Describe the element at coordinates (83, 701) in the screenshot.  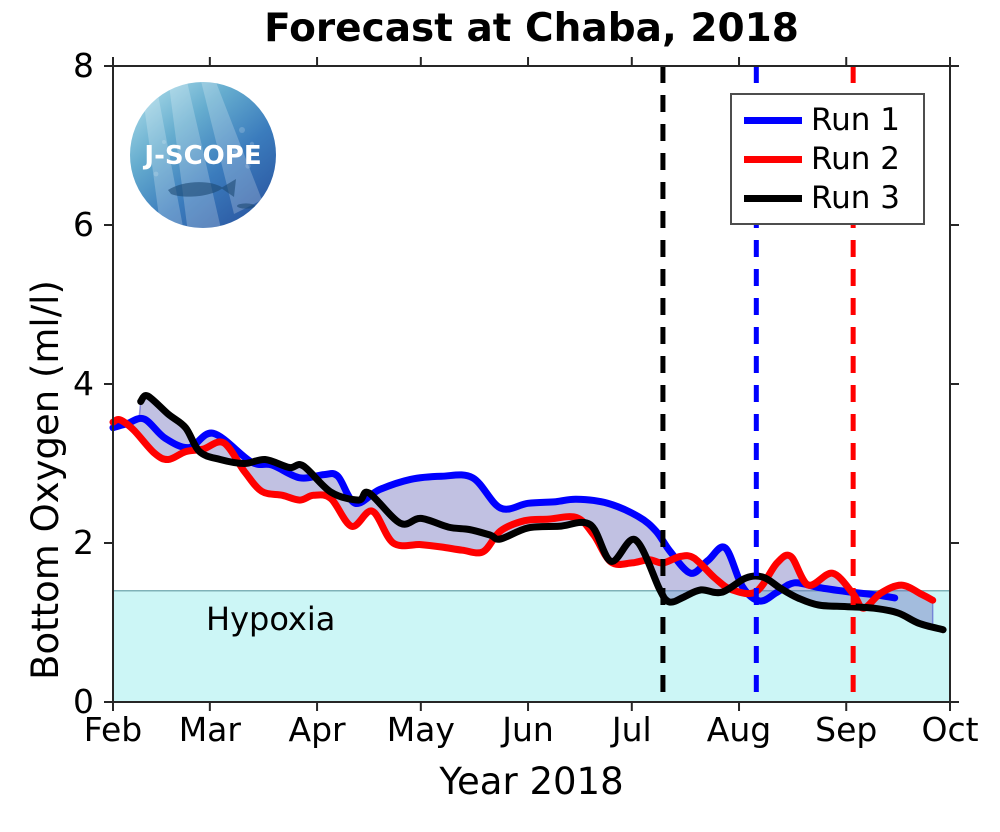
I see `y-tick-label-0: 0` at that location.